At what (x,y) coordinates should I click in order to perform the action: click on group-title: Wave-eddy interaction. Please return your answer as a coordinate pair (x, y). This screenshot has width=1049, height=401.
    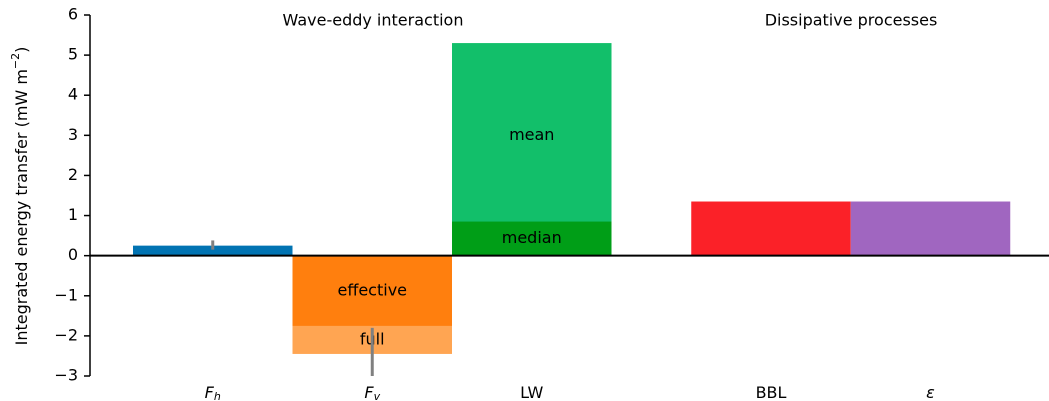
    Looking at the image, I should click on (373, 20).